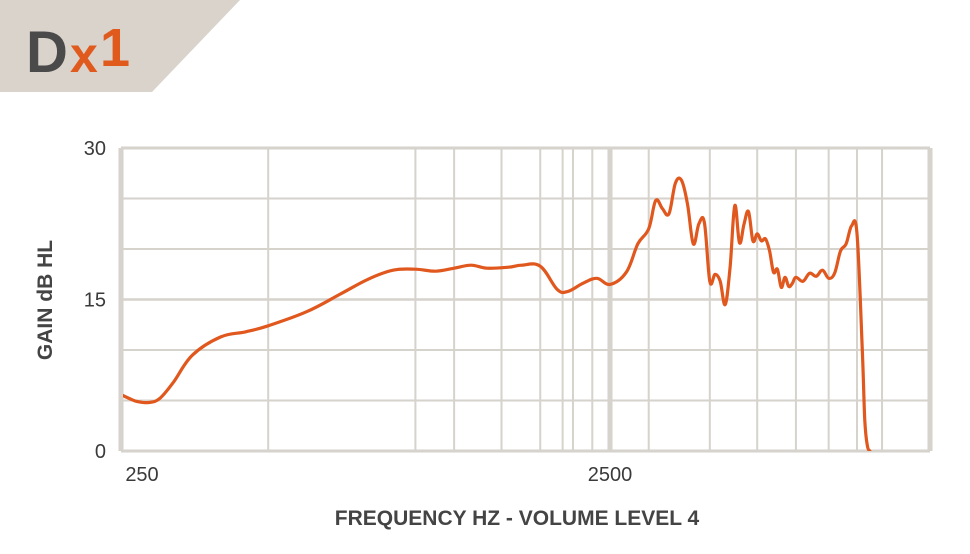 Image resolution: width=970 pixels, height=554 pixels. I want to click on x-axis-label: FREQUENCY HZ - VOLUME LEVEL 4, so click(517, 518).